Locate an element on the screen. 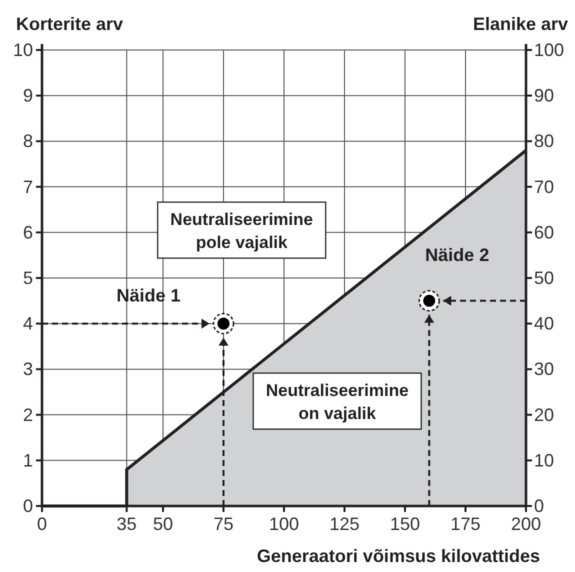 This screenshot has height=572, width=575. annotation: Neutraliseerimine on vajalik is located at coordinates (337, 402).